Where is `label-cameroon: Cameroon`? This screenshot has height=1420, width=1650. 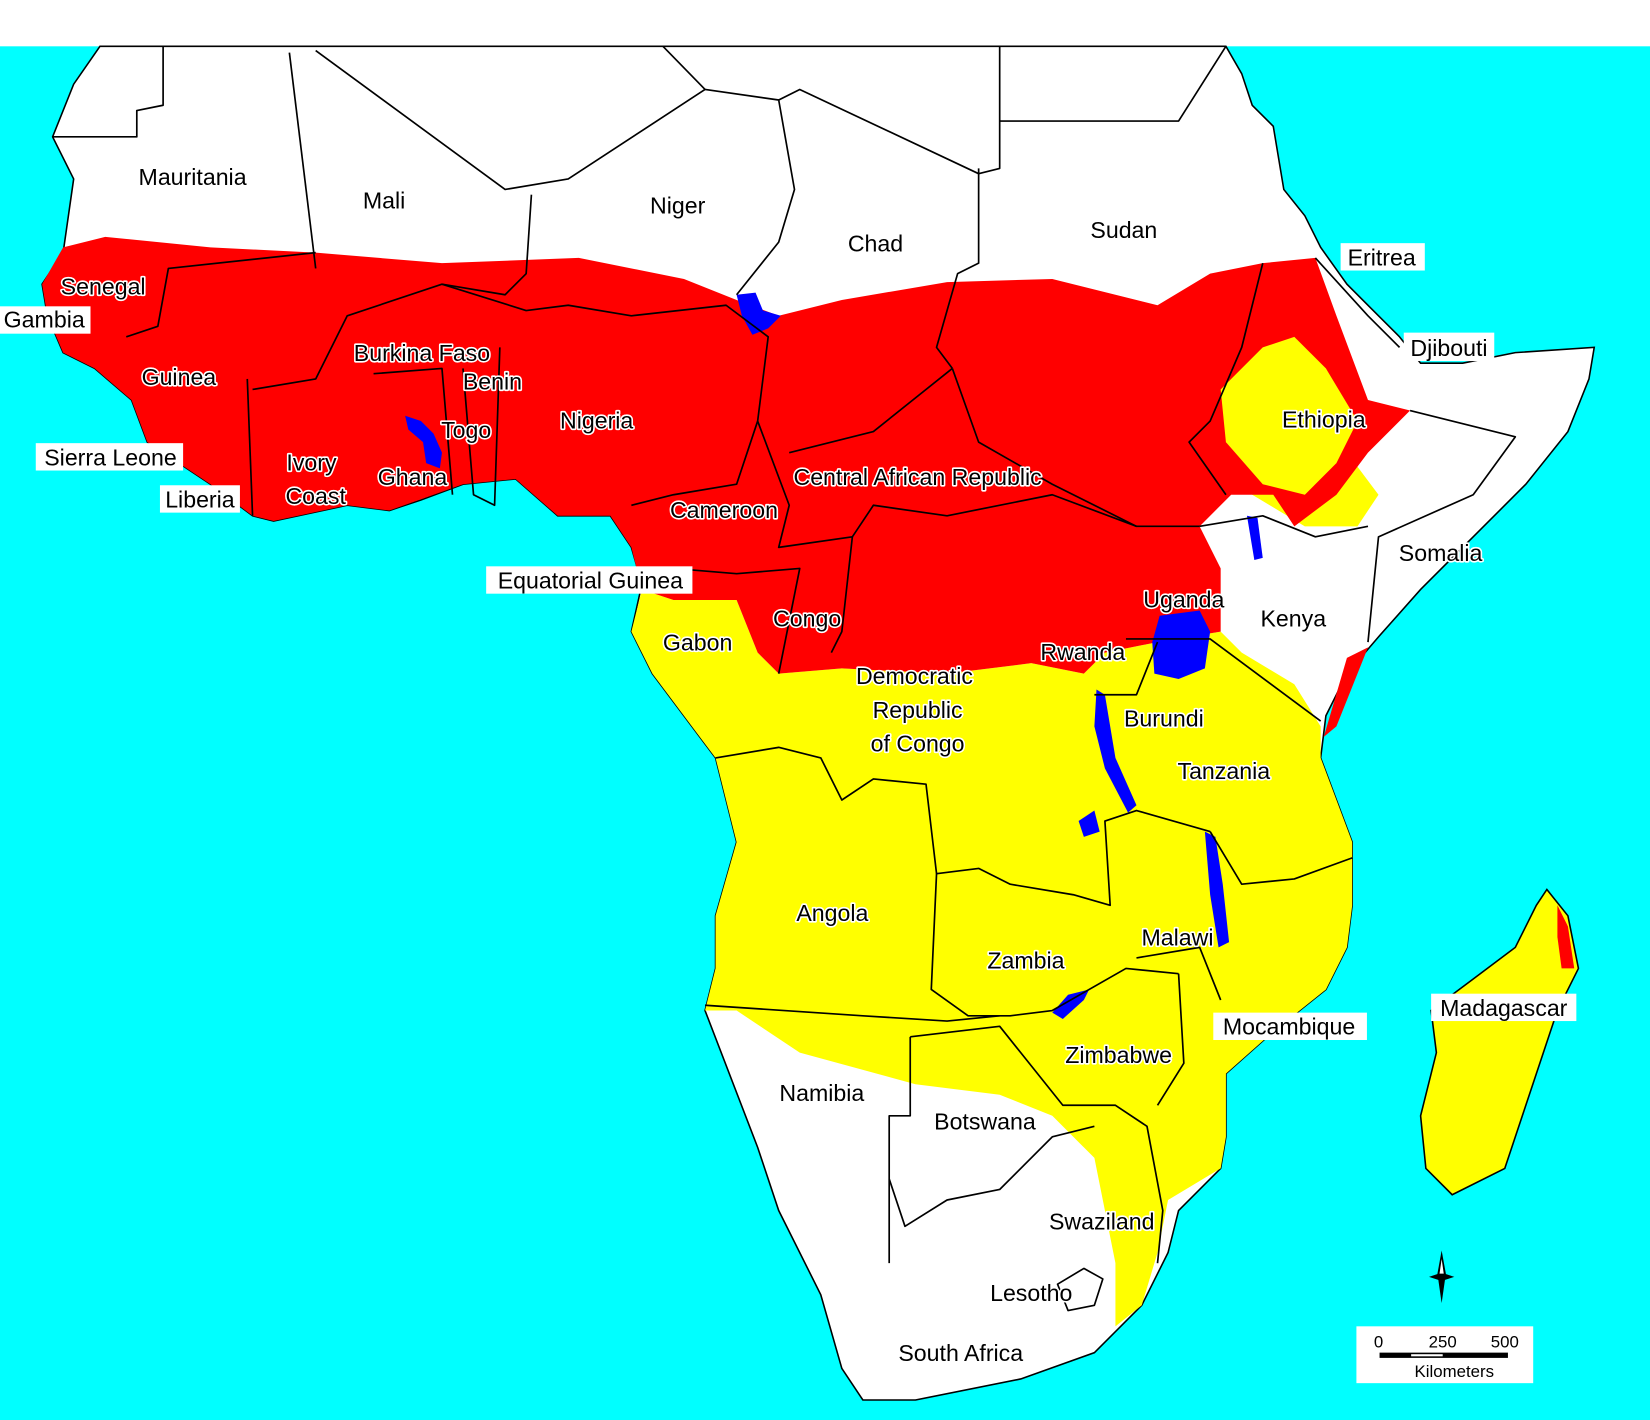
label-cameroon: Cameroon is located at coordinates (724, 510).